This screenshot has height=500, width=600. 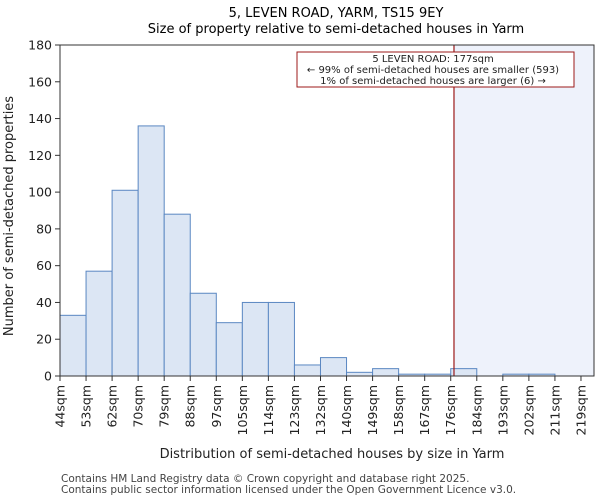 I want to click on y-tick-label: 100, so click(x=40, y=192).